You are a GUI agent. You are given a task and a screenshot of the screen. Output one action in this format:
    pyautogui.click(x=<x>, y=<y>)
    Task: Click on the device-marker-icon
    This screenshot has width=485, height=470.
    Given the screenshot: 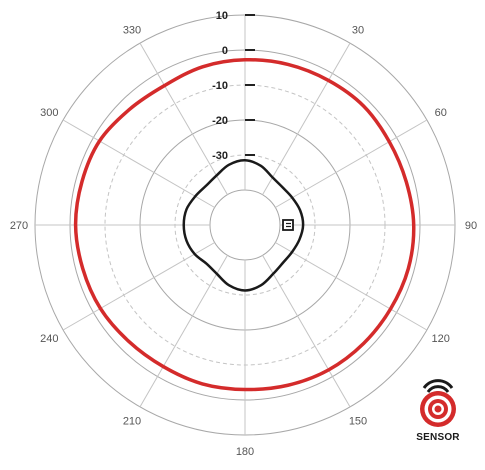 What is the action you would take?
    pyautogui.click(x=288, y=225)
    